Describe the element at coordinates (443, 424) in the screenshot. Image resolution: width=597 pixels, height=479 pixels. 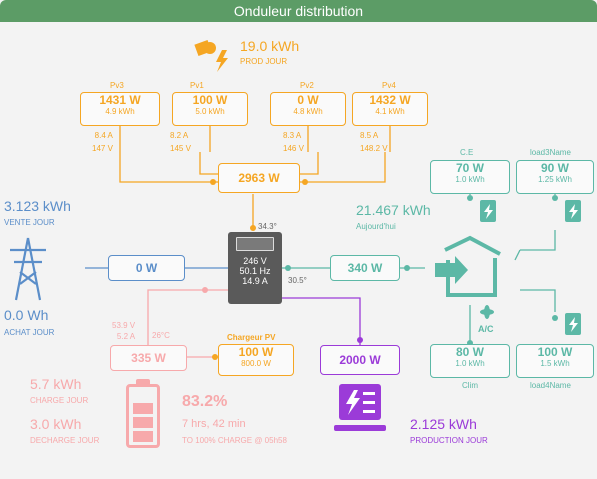
I see `generator-value: 2.125 kWh` at that location.